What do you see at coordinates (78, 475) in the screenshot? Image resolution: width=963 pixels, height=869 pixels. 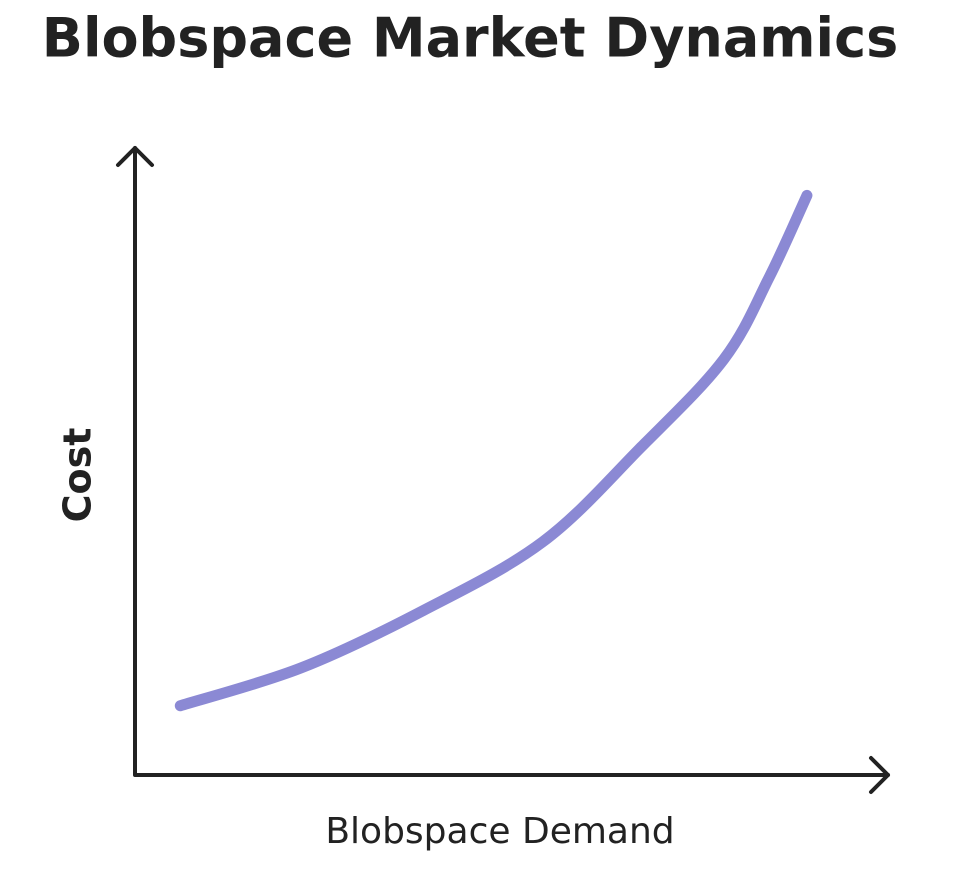 I see `y-axis-label: Cost` at bounding box center [78, 475].